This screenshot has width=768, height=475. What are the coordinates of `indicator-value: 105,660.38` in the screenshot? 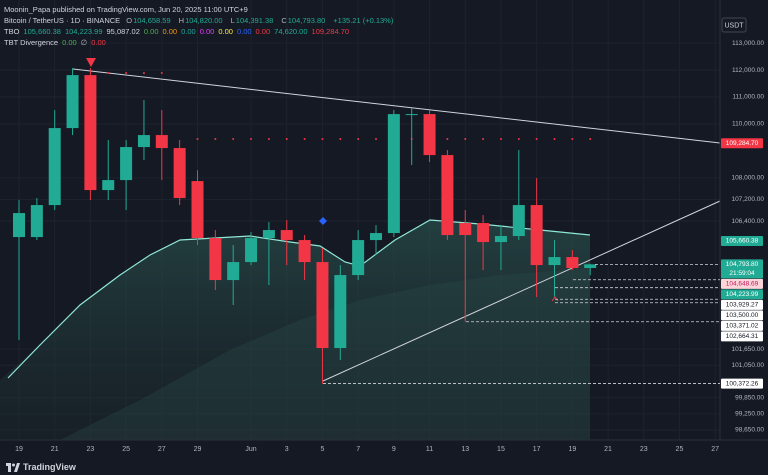 It's located at (42, 31).